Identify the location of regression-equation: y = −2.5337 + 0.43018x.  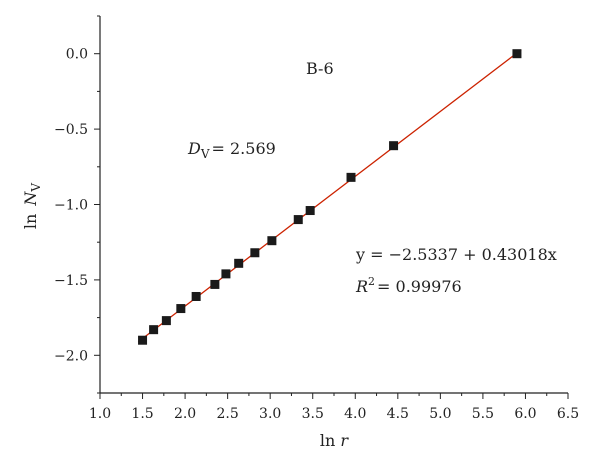
(456, 254).